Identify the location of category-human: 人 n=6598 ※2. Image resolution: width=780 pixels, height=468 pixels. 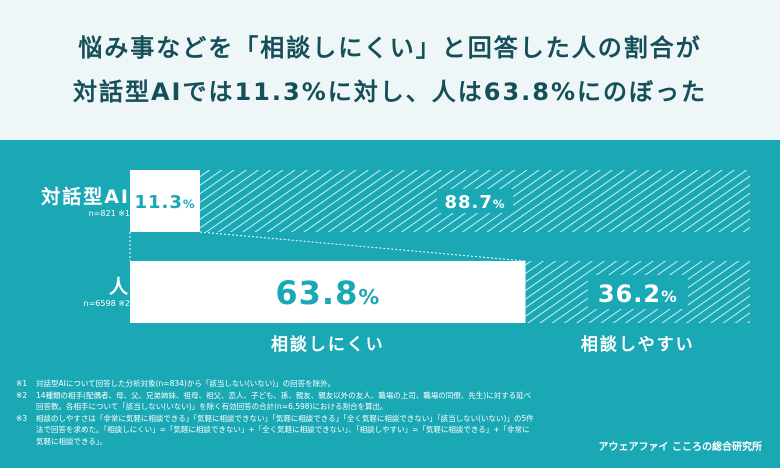
(107, 290).